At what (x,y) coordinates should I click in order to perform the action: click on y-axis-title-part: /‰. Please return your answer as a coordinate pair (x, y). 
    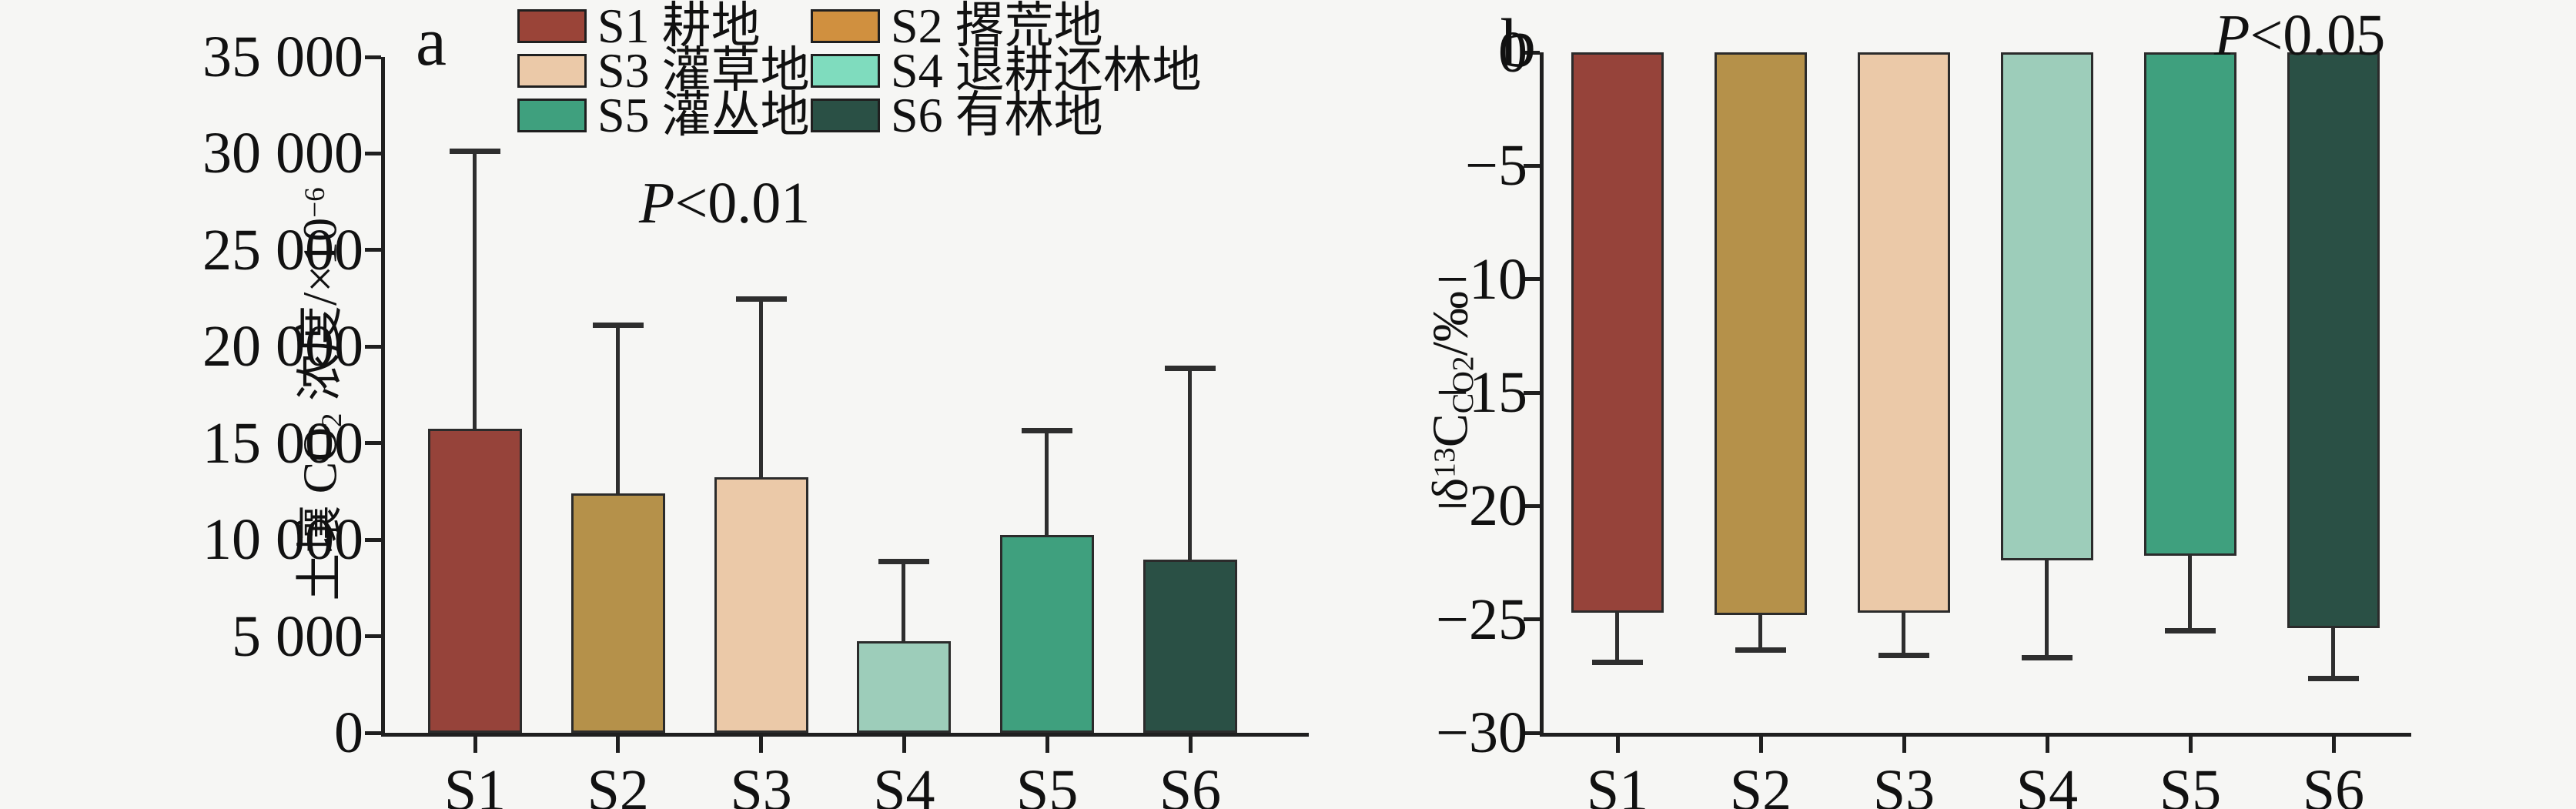
    Looking at the image, I should click on (1450, 324).